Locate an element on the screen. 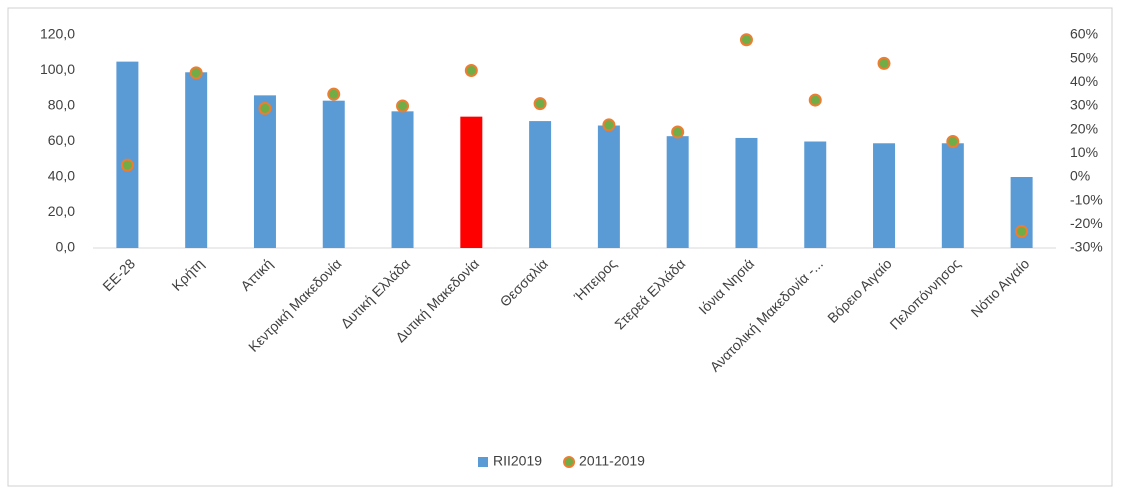 This screenshot has width=1121, height=491. y2-tick-label: 40% is located at coordinates (1084, 81).